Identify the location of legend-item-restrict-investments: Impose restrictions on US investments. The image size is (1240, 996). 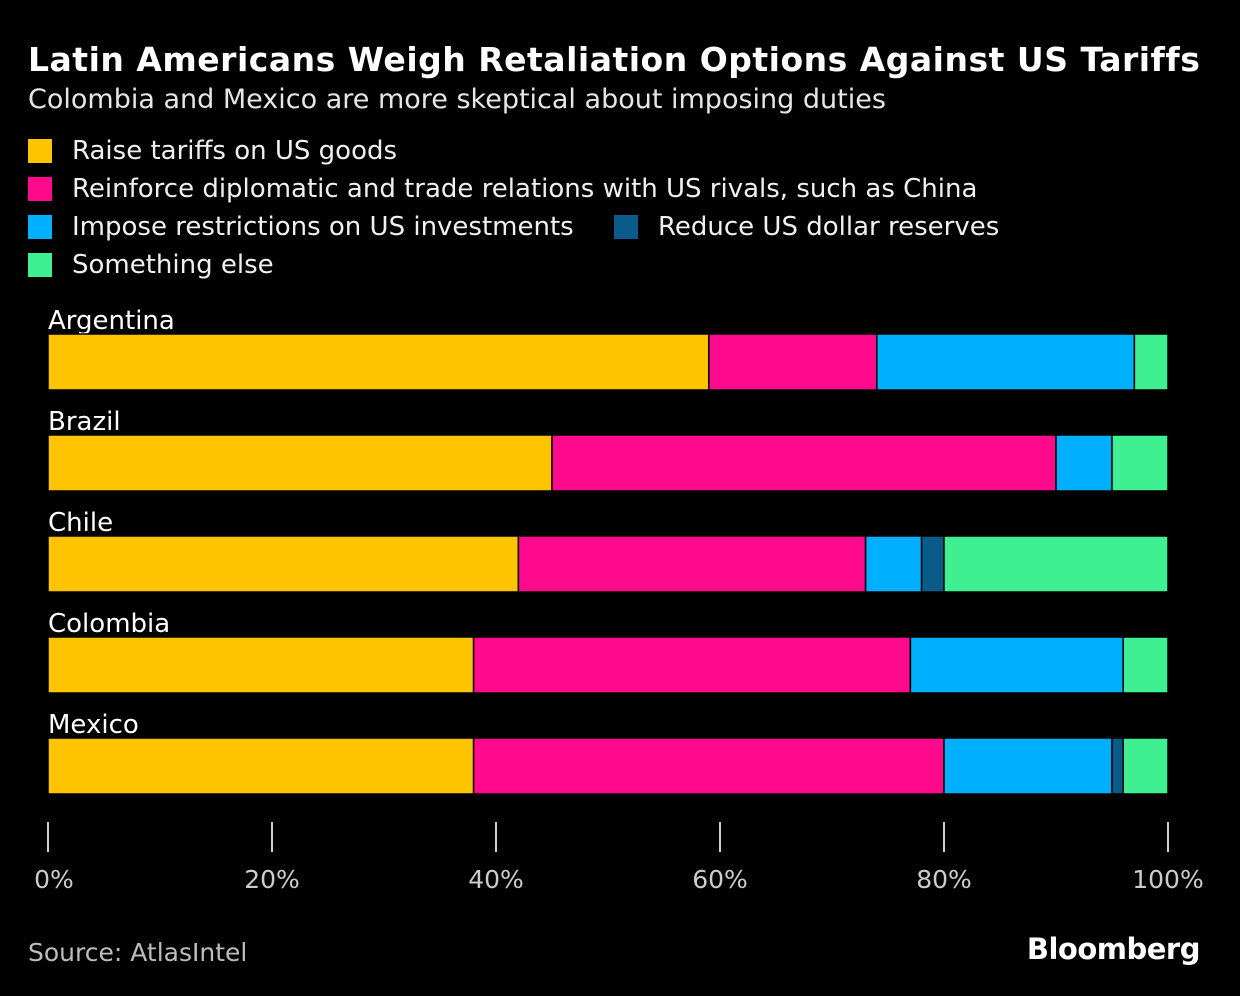
(301, 227).